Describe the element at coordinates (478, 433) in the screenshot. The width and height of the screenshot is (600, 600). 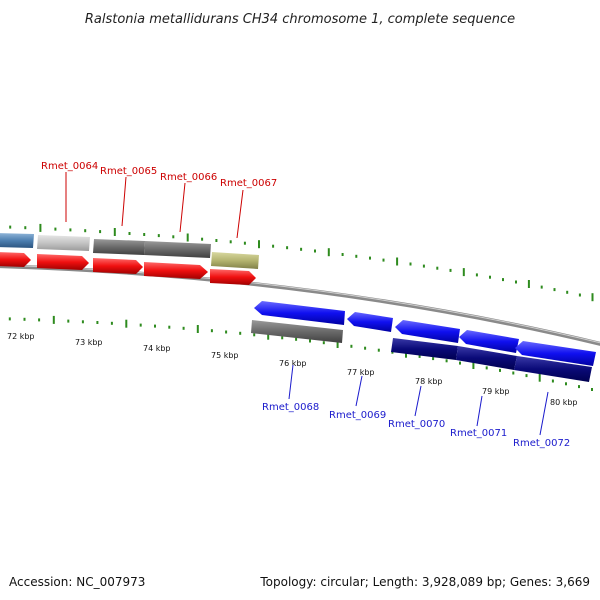
I see `gene-label-rmet-0071: Rmet_0071` at that location.